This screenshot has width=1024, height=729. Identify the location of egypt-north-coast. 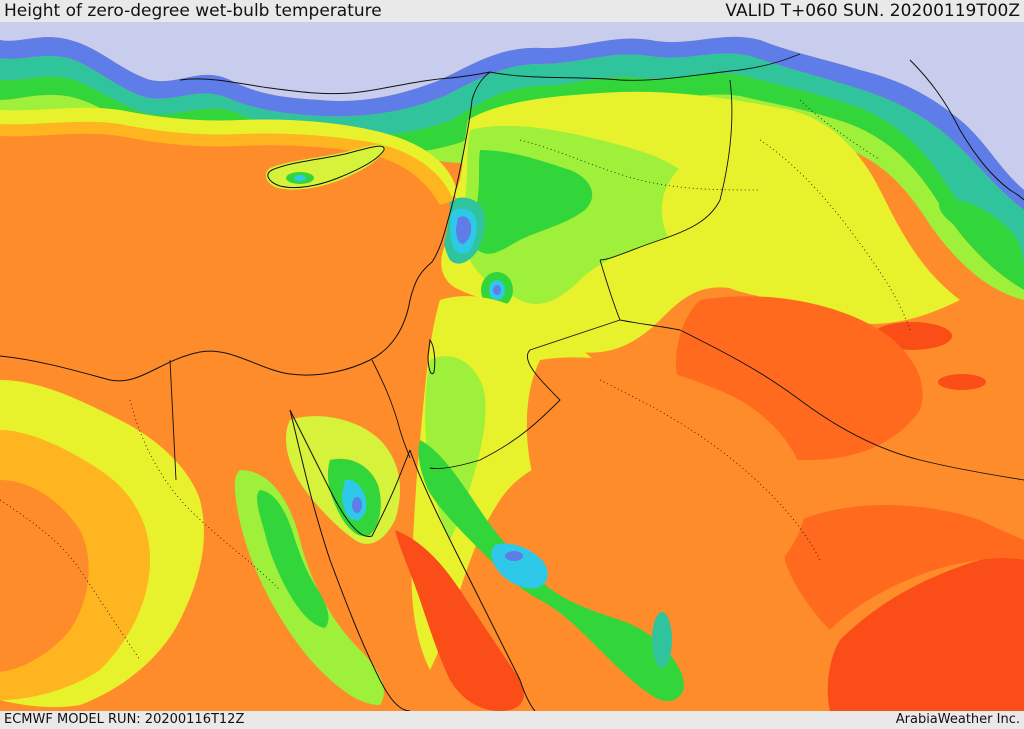
(224, 300).